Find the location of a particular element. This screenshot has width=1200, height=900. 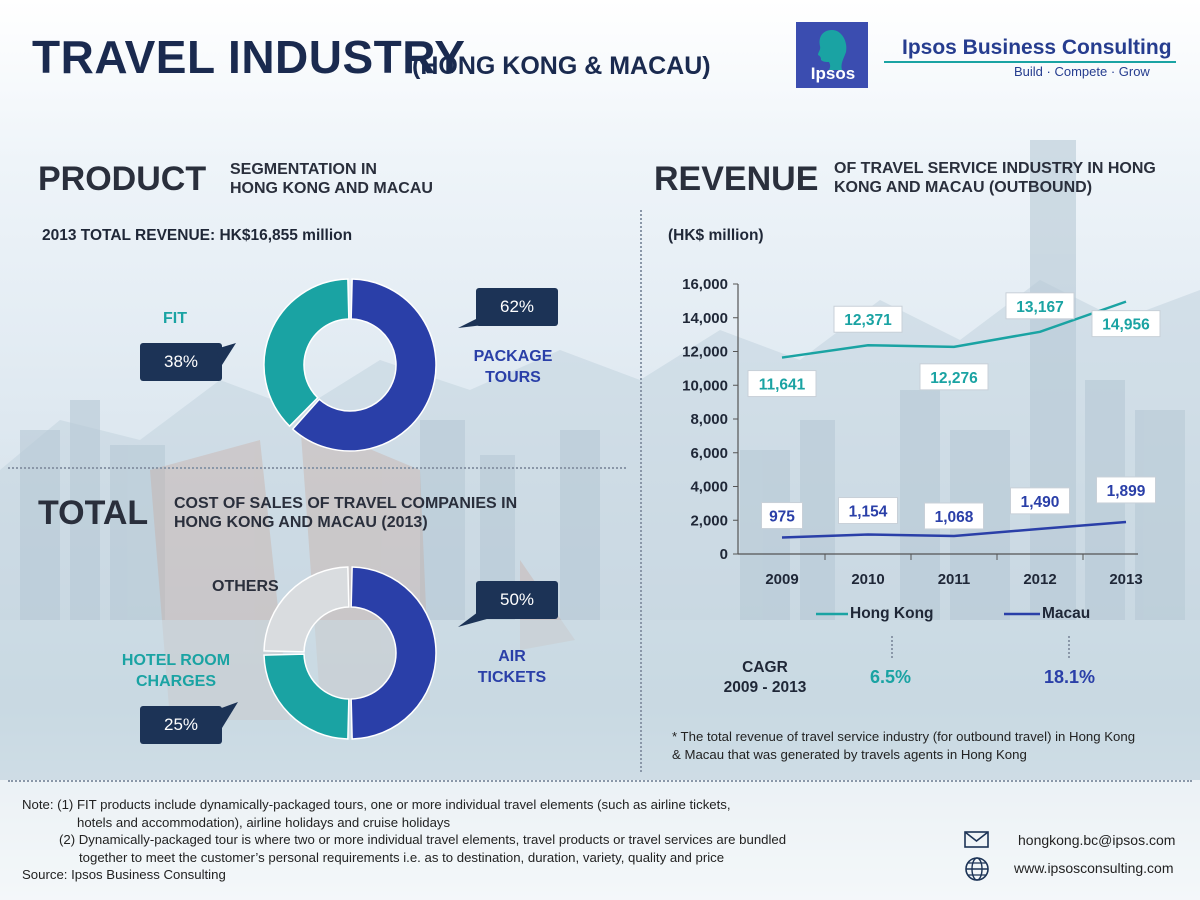

data-label-hong-kong: 13,167 is located at coordinates (1040, 306).